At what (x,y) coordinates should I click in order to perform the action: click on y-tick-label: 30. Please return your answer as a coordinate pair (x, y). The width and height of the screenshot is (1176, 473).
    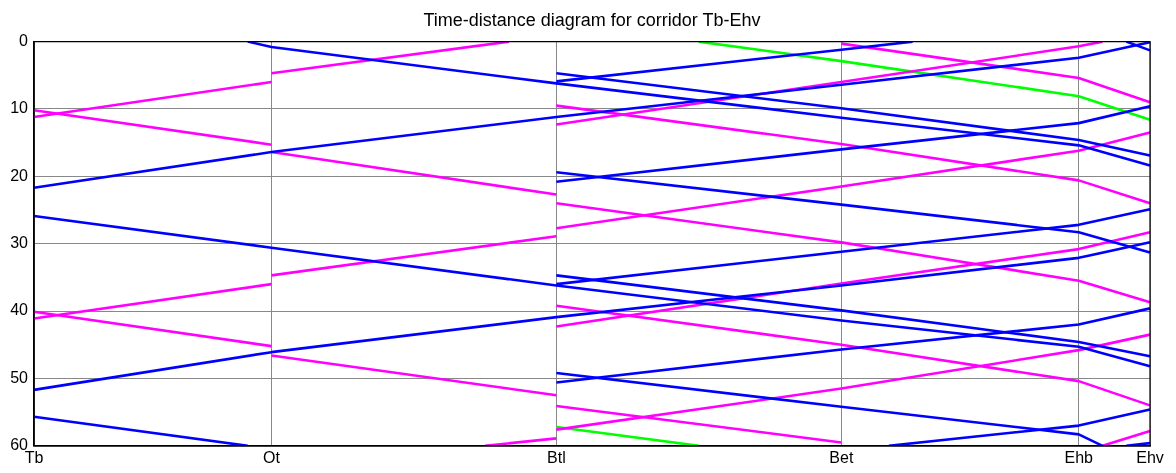
    Looking at the image, I should click on (19, 243).